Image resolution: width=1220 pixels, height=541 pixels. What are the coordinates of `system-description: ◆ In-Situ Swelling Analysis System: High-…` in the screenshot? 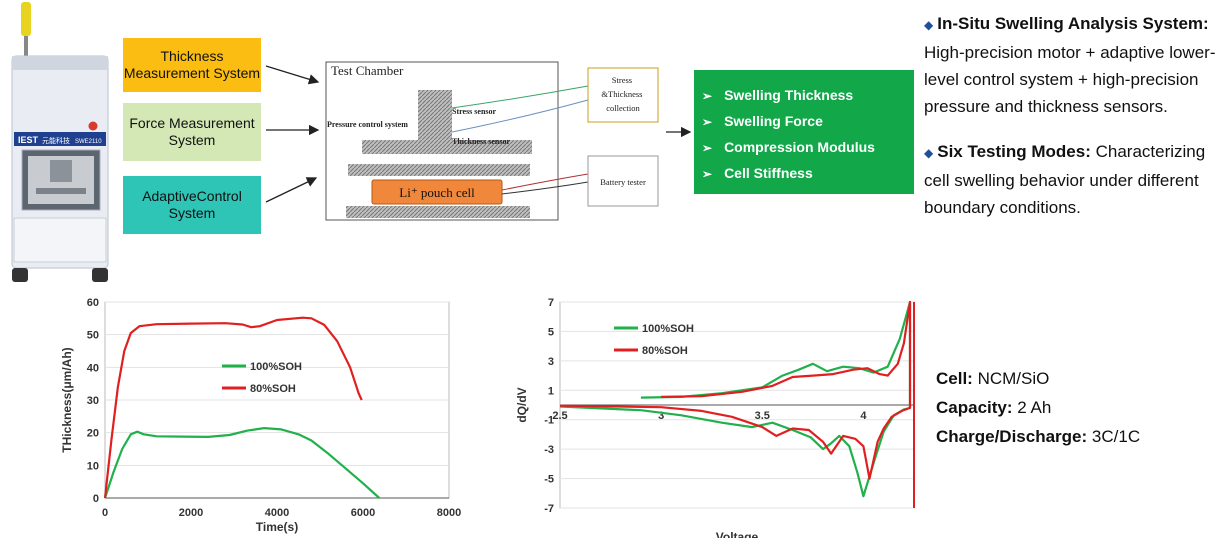 It's located at (1071, 115).